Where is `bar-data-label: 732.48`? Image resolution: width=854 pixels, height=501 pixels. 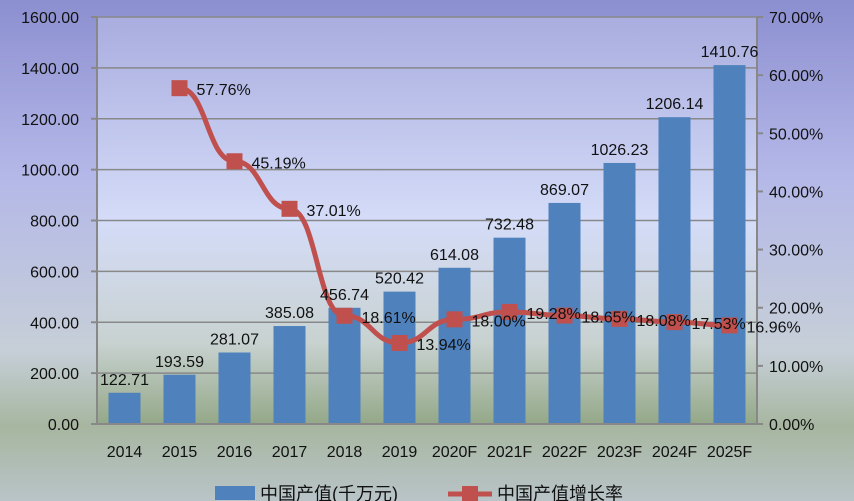
bar-data-label: 732.48 is located at coordinates (509, 225).